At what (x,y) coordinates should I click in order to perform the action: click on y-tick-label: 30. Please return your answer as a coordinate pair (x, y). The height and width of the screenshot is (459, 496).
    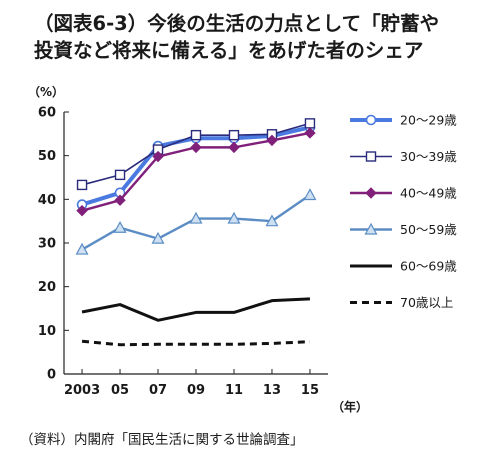
    Looking at the image, I should click on (47, 244).